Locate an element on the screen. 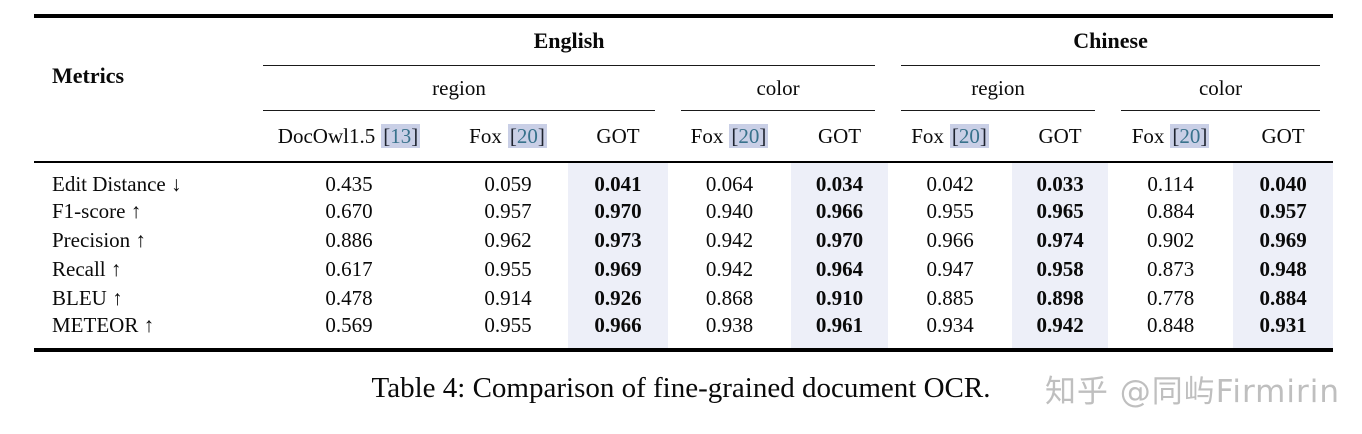 This screenshot has width=1362, height=434. model-column-header: DocOwl1.5 [13] is located at coordinates (349, 137).